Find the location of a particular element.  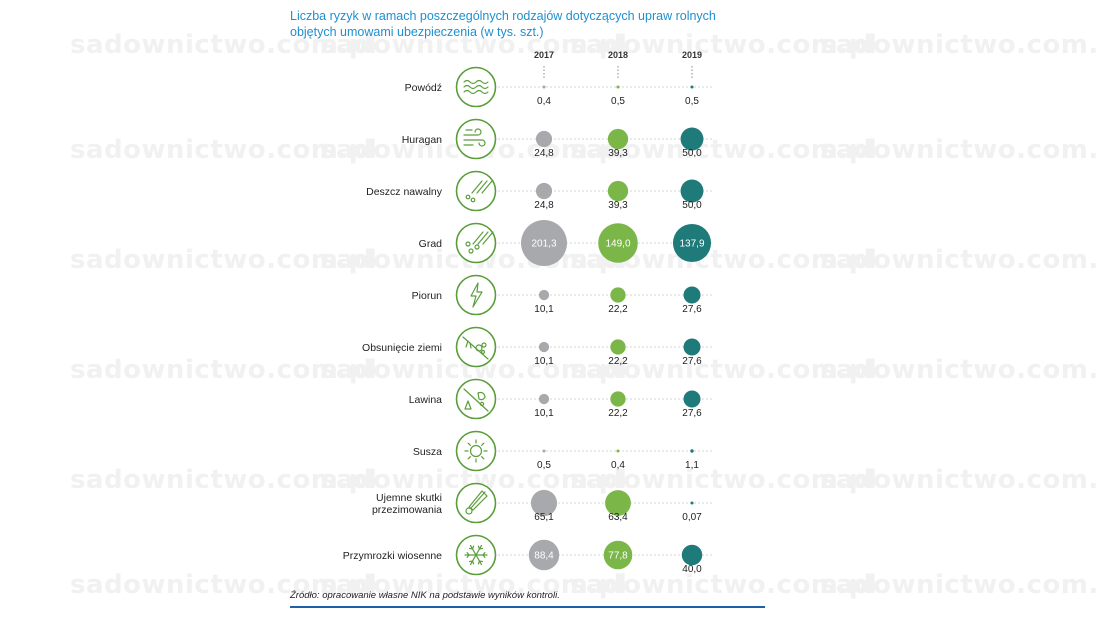

bottom-rule is located at coordinates (527, 607).